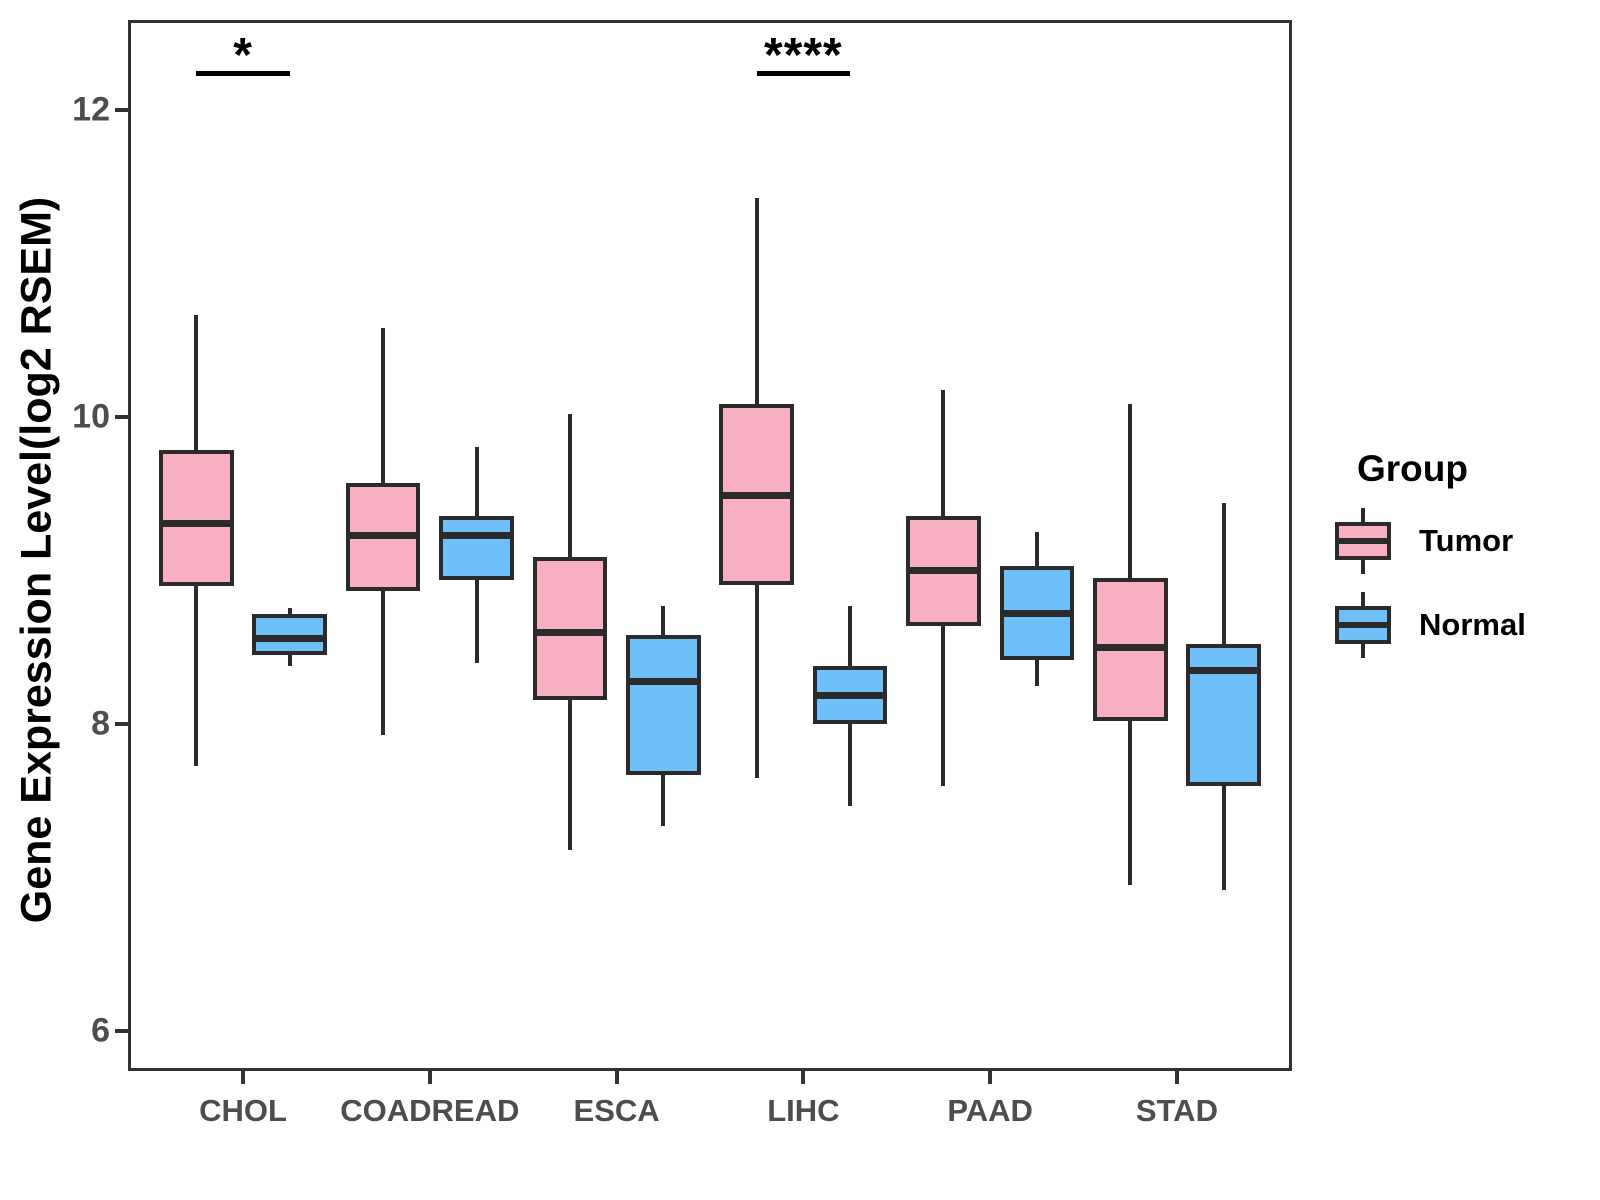 This screenshot has height=1200, width=1600. Describe the element at coordinates (1176, 1110) in the screenshot. I see `x-tick-label-STAD: STAD` at that location.